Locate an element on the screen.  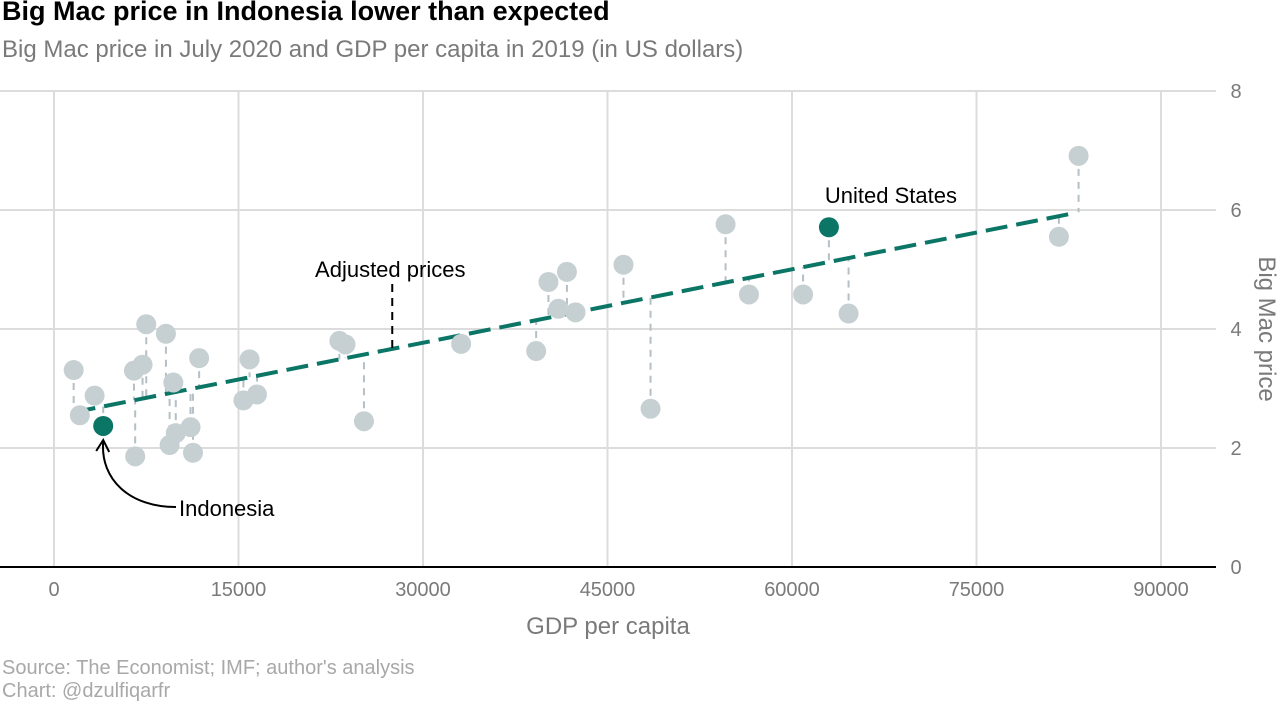
united-states-label: United States is located at coordinates (891, 195).